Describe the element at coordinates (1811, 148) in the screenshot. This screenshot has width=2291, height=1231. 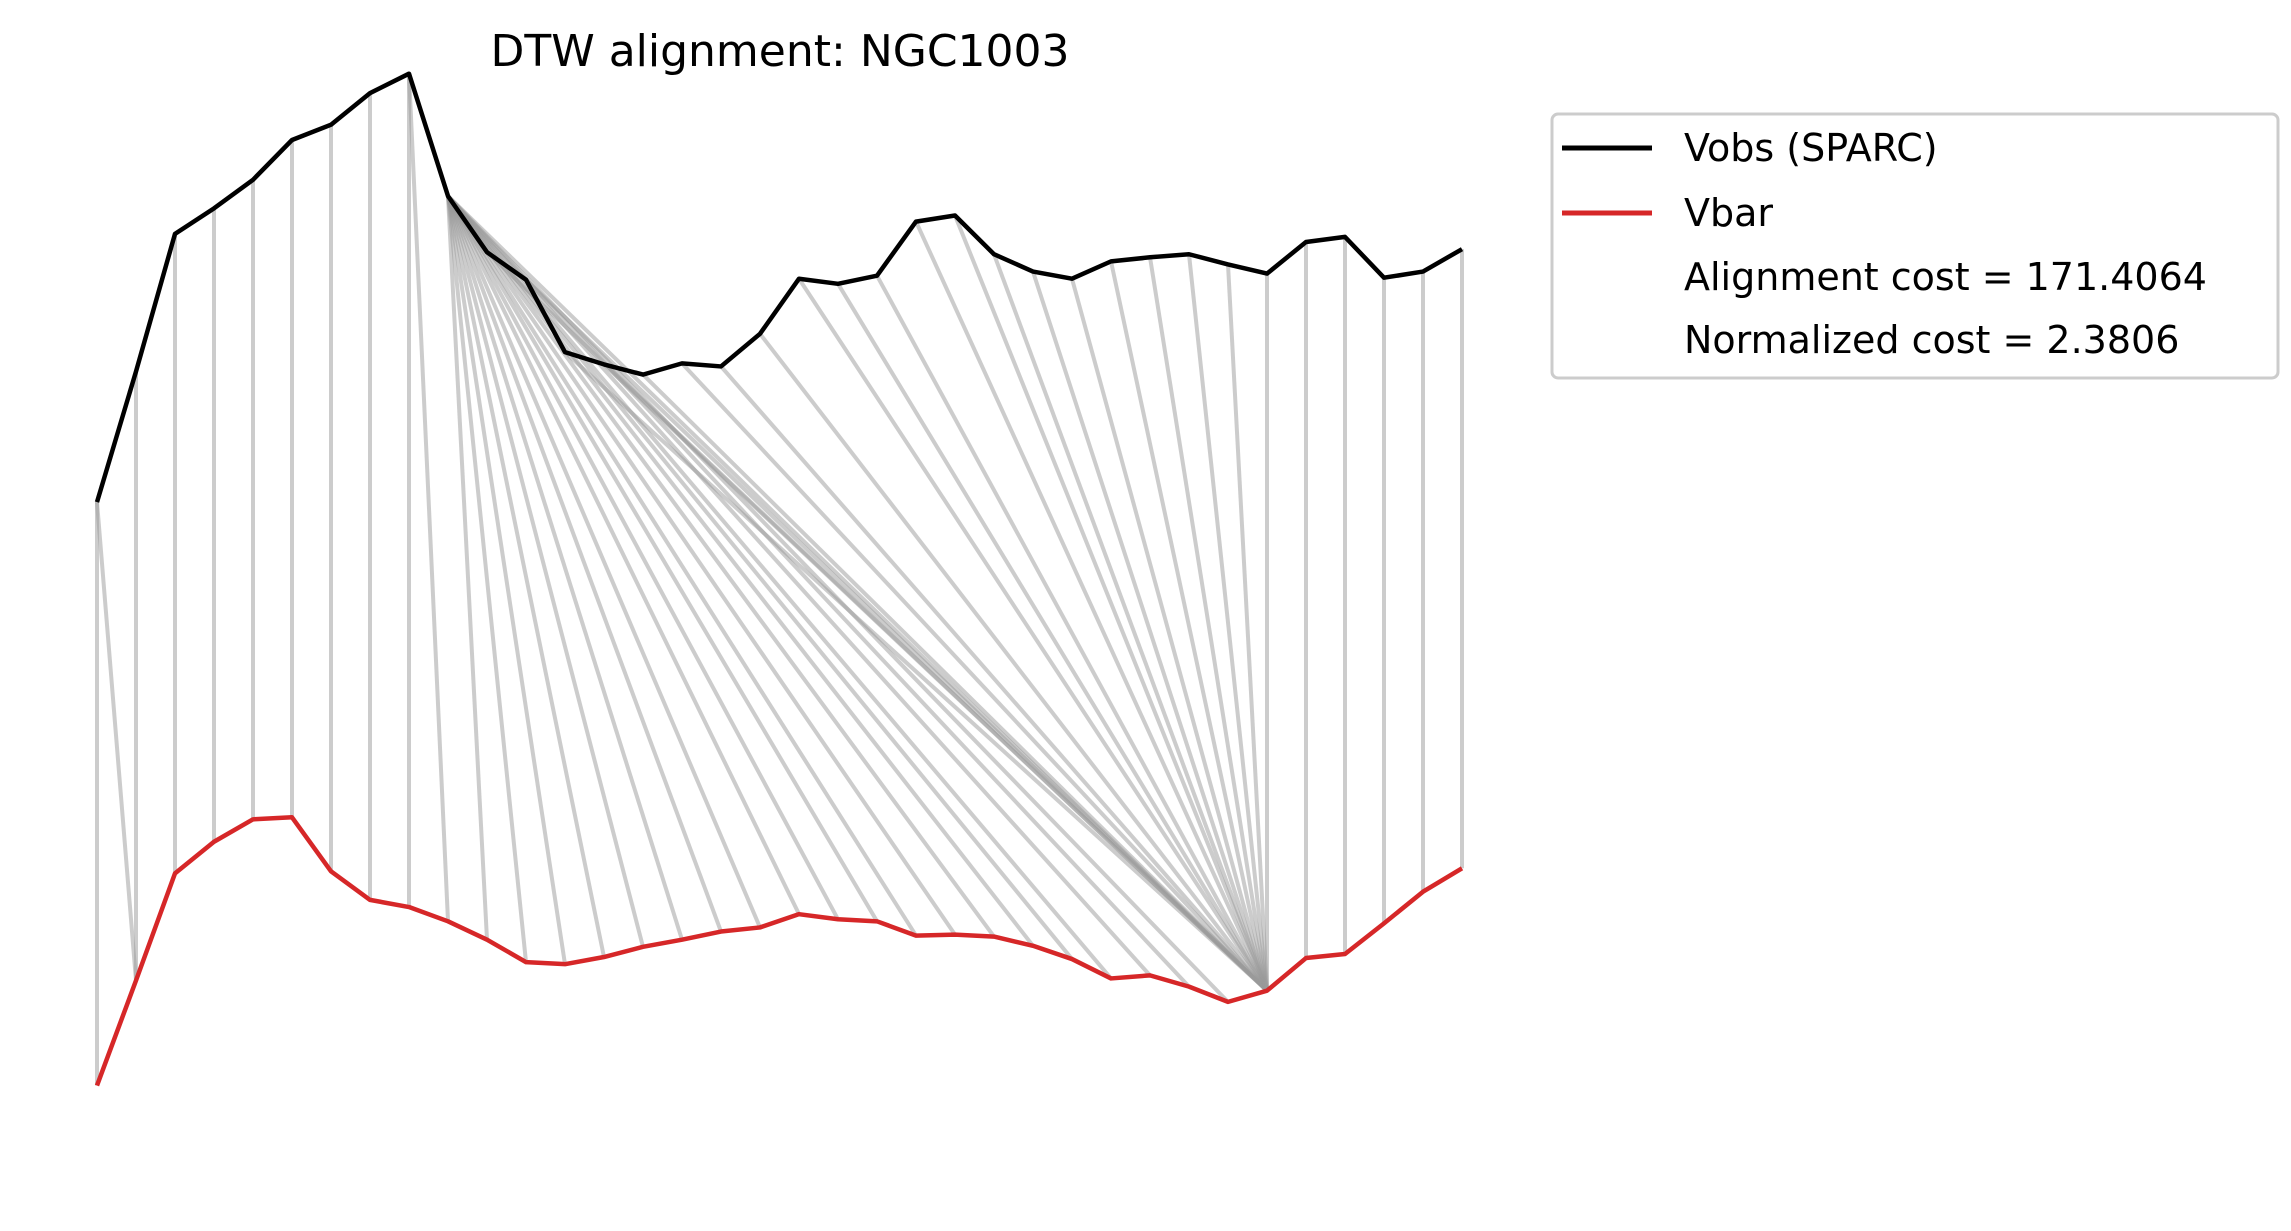
I see `legend-label-vobs: Vobs (SPARC)` at that location.